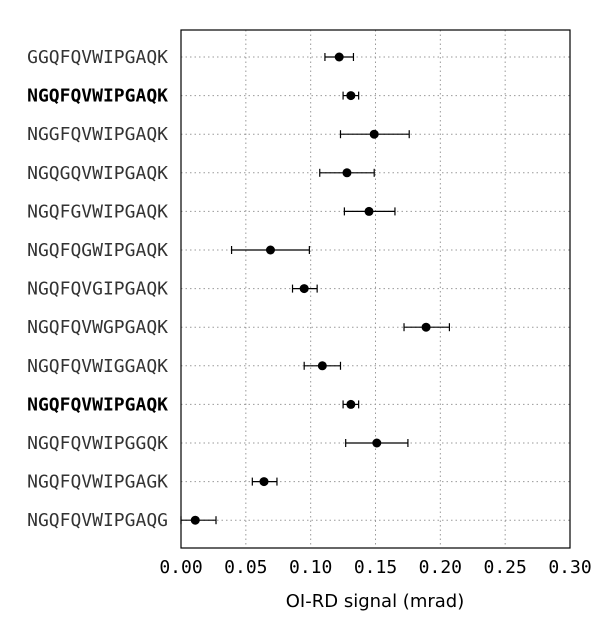  Describe the element at coordinates (97, 57) in the screenshot. I see `category-label: GGQFQVWIPGAQK` at that location.